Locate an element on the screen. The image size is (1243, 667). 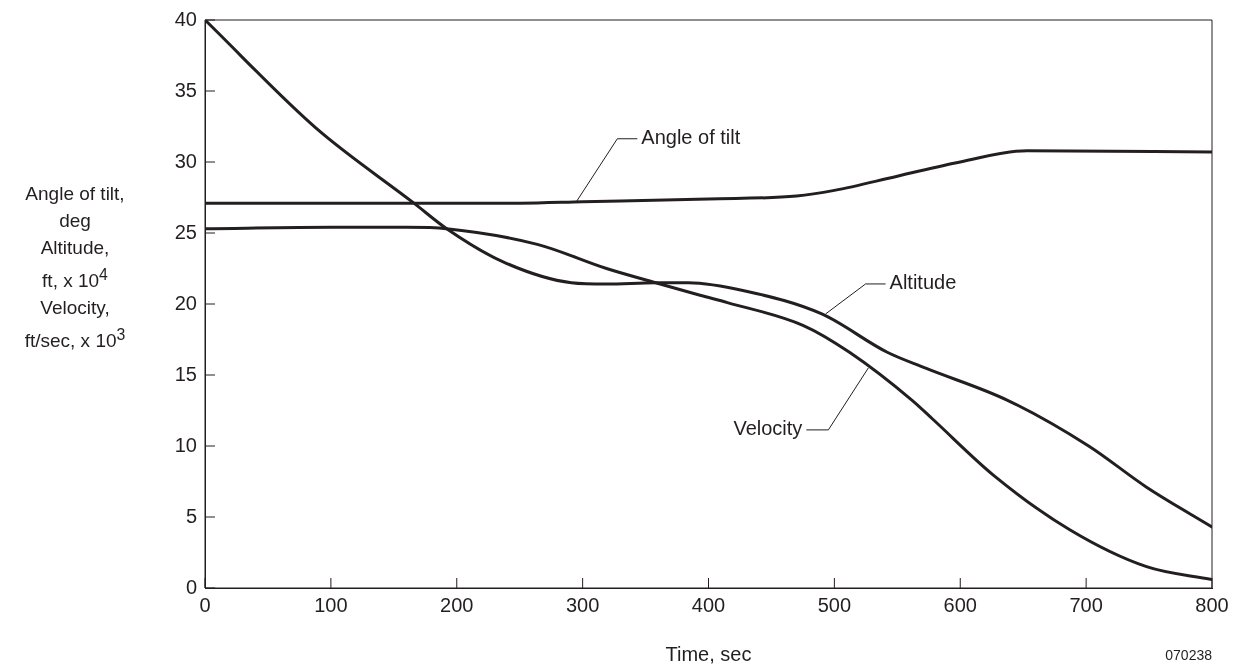
annotation: Altitude is located at coordinates (923, 282).